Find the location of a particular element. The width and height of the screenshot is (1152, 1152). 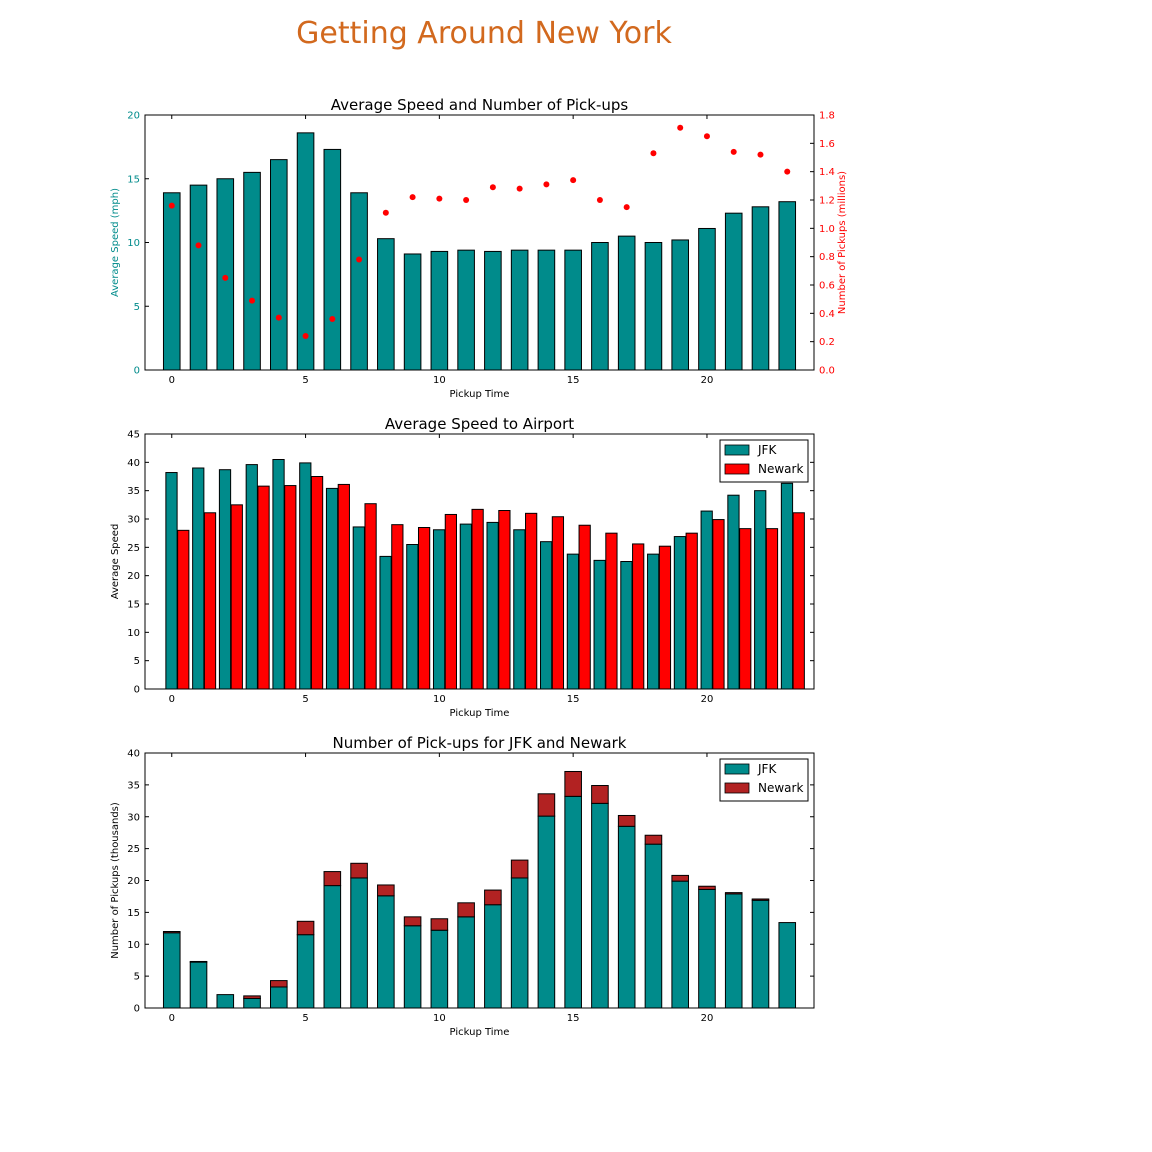

y2-tick-label: 0.4 is located at coordinates (827, 314).